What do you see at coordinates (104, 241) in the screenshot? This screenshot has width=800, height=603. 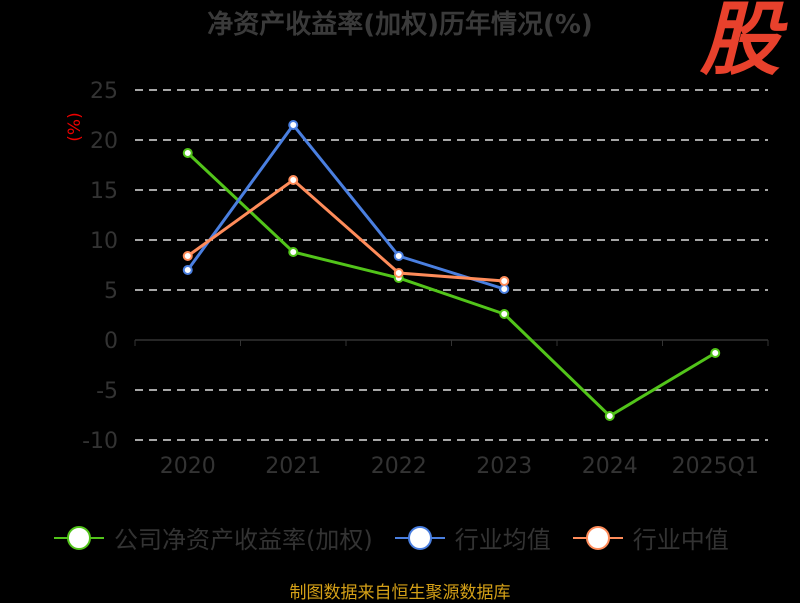 I see `y-tick-label: 10` at bounding box center [104, 241].